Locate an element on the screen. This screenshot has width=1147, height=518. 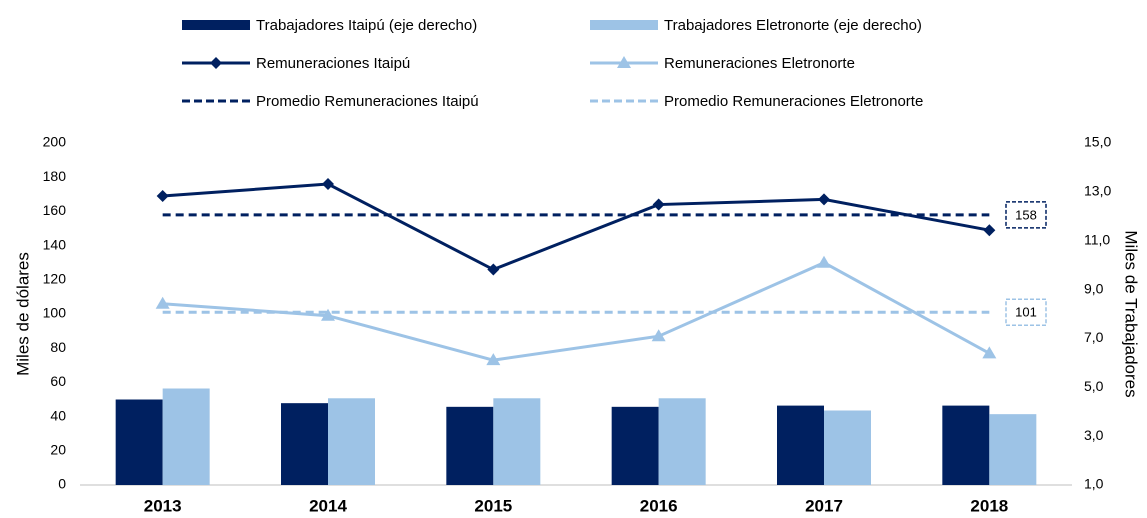
legend-label: Promedio Remuneraciones Itaipú is located at coordinates (367, 101).